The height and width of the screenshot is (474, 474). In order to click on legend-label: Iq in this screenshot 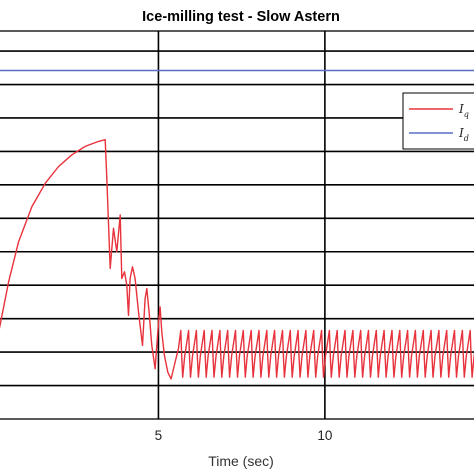, I will do `click(463, 110)`.